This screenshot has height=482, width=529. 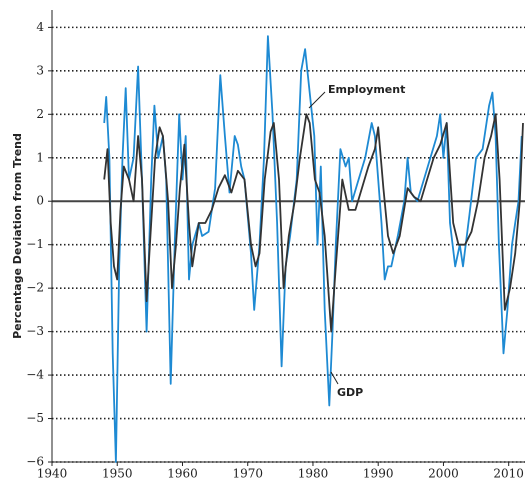 I want to click on y-tick-label: 0, so click(x=40, y=201).